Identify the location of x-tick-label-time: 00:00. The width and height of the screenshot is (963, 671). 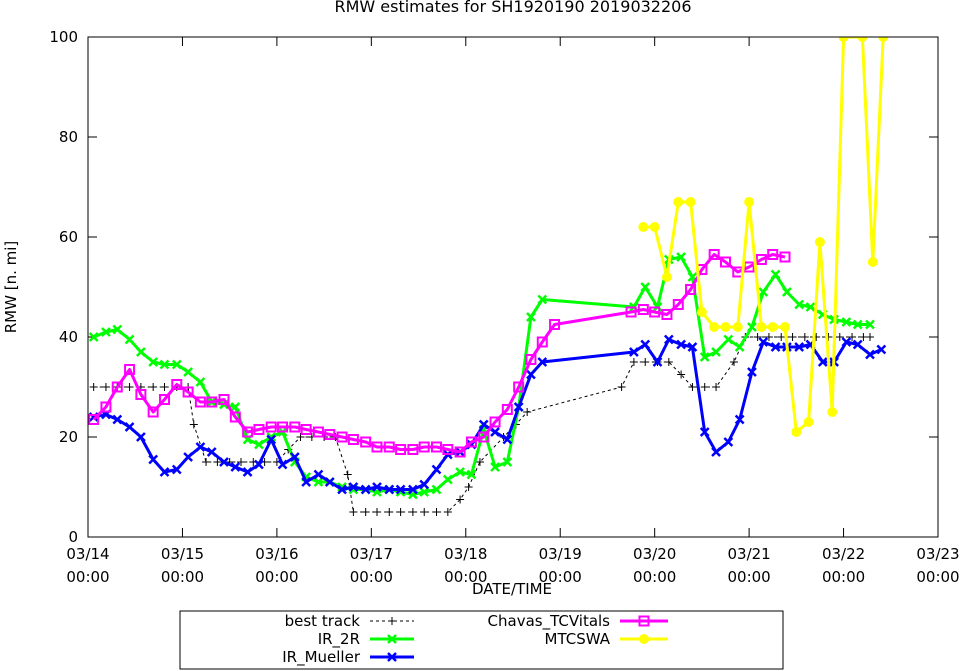
(465, 577).